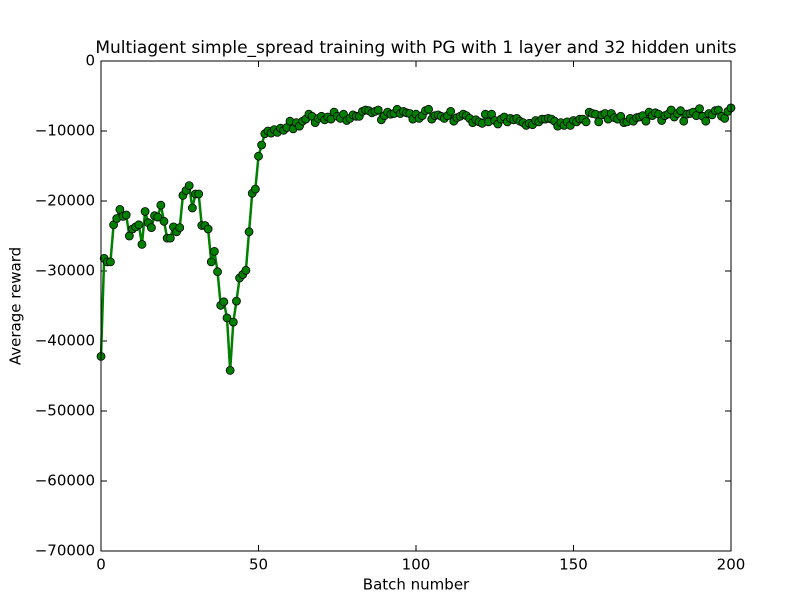 The image size is (812, 612). I want to click on y-tick-label: −40000, so click(65, 341).